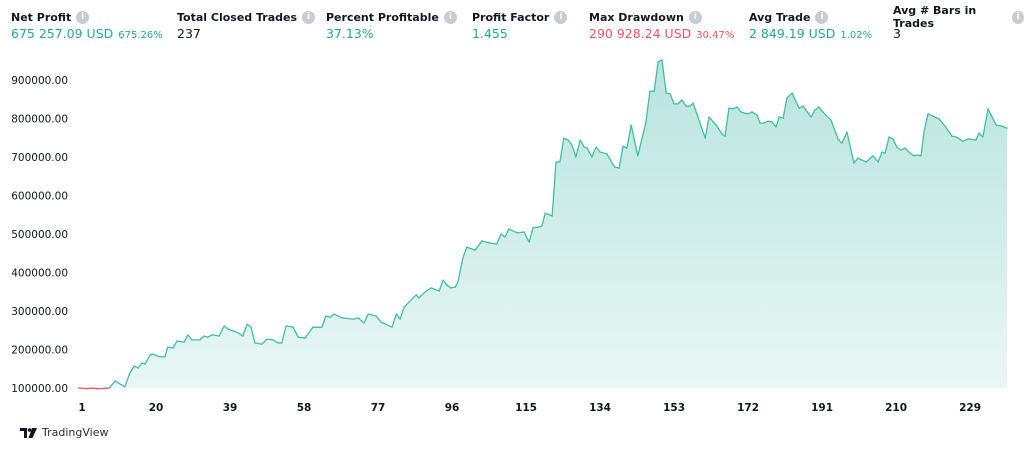 The height and width of the screenshot is (450, 1024). I want to click on x-tick-label: 172, so click(748, 408).